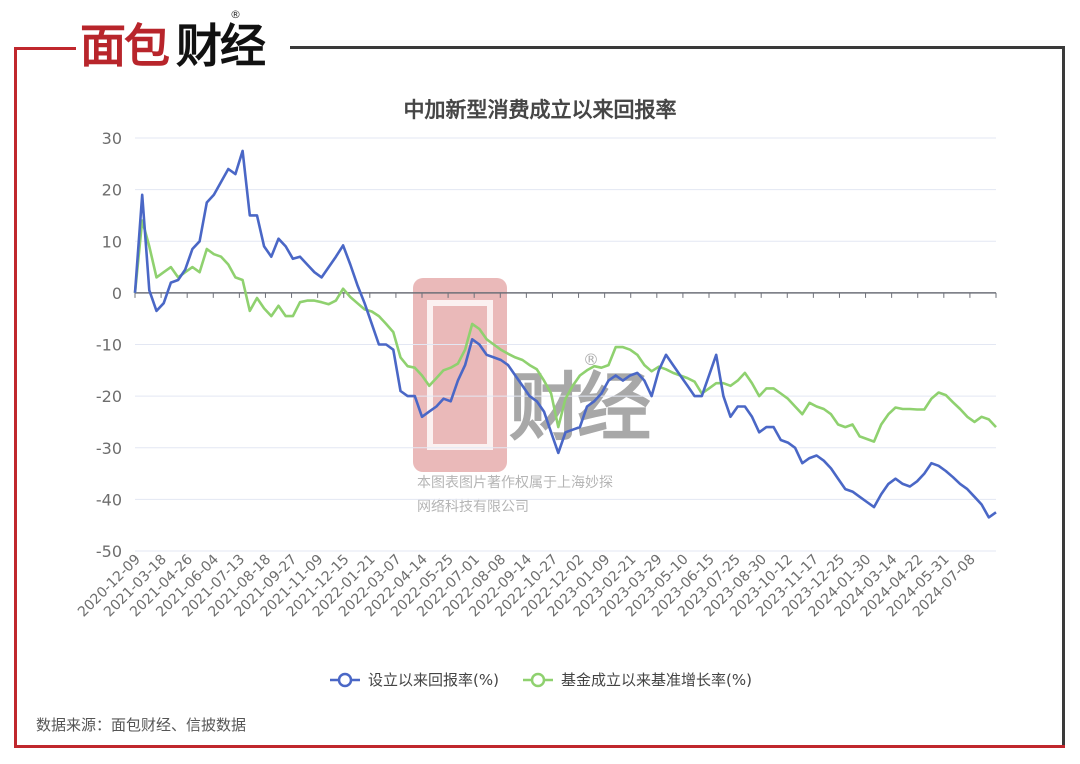 The image size is (1080, 764). What do you see at coordinates (125, 46) in the screenshot?
I see `logo-text-red: 面包` at bounding box center [125, 46].